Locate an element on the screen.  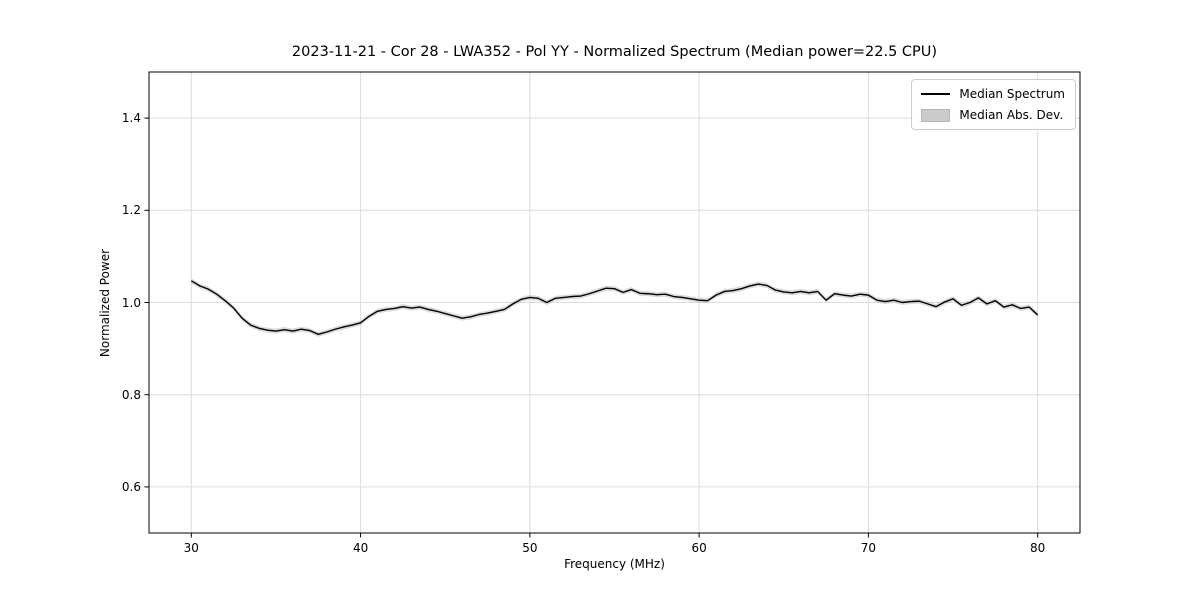
spectrum-line is located at coordinates (614, 308).